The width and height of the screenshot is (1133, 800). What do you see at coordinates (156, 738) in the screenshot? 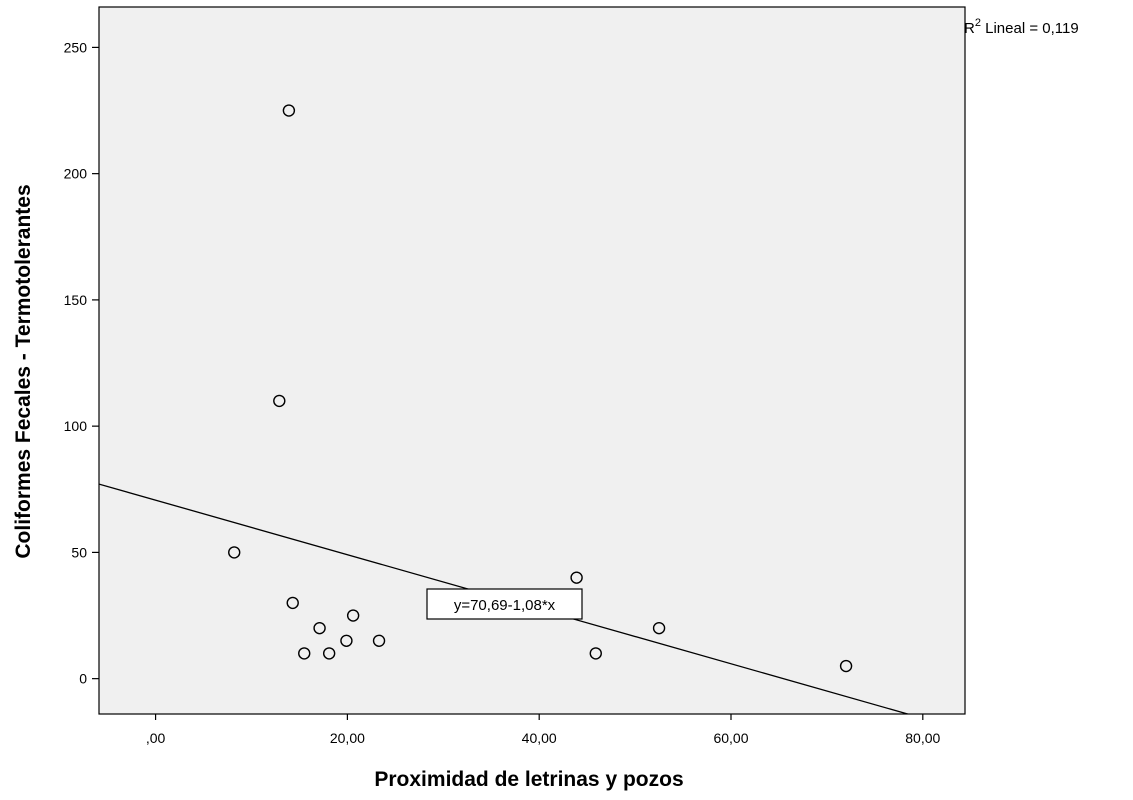
I see `x-tick-label: ,00` at bounding box center [156, 738].